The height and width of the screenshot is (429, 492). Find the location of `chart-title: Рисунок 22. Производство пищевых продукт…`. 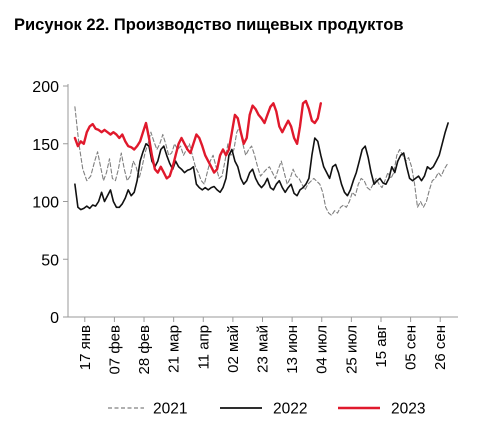

chart-title: Рисунок 22. Производство пищевых продукт… is located at coordinates (209, 25).